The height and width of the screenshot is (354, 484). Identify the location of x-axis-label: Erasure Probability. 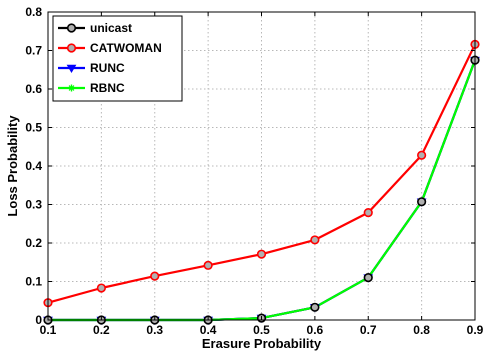
(262, 343).